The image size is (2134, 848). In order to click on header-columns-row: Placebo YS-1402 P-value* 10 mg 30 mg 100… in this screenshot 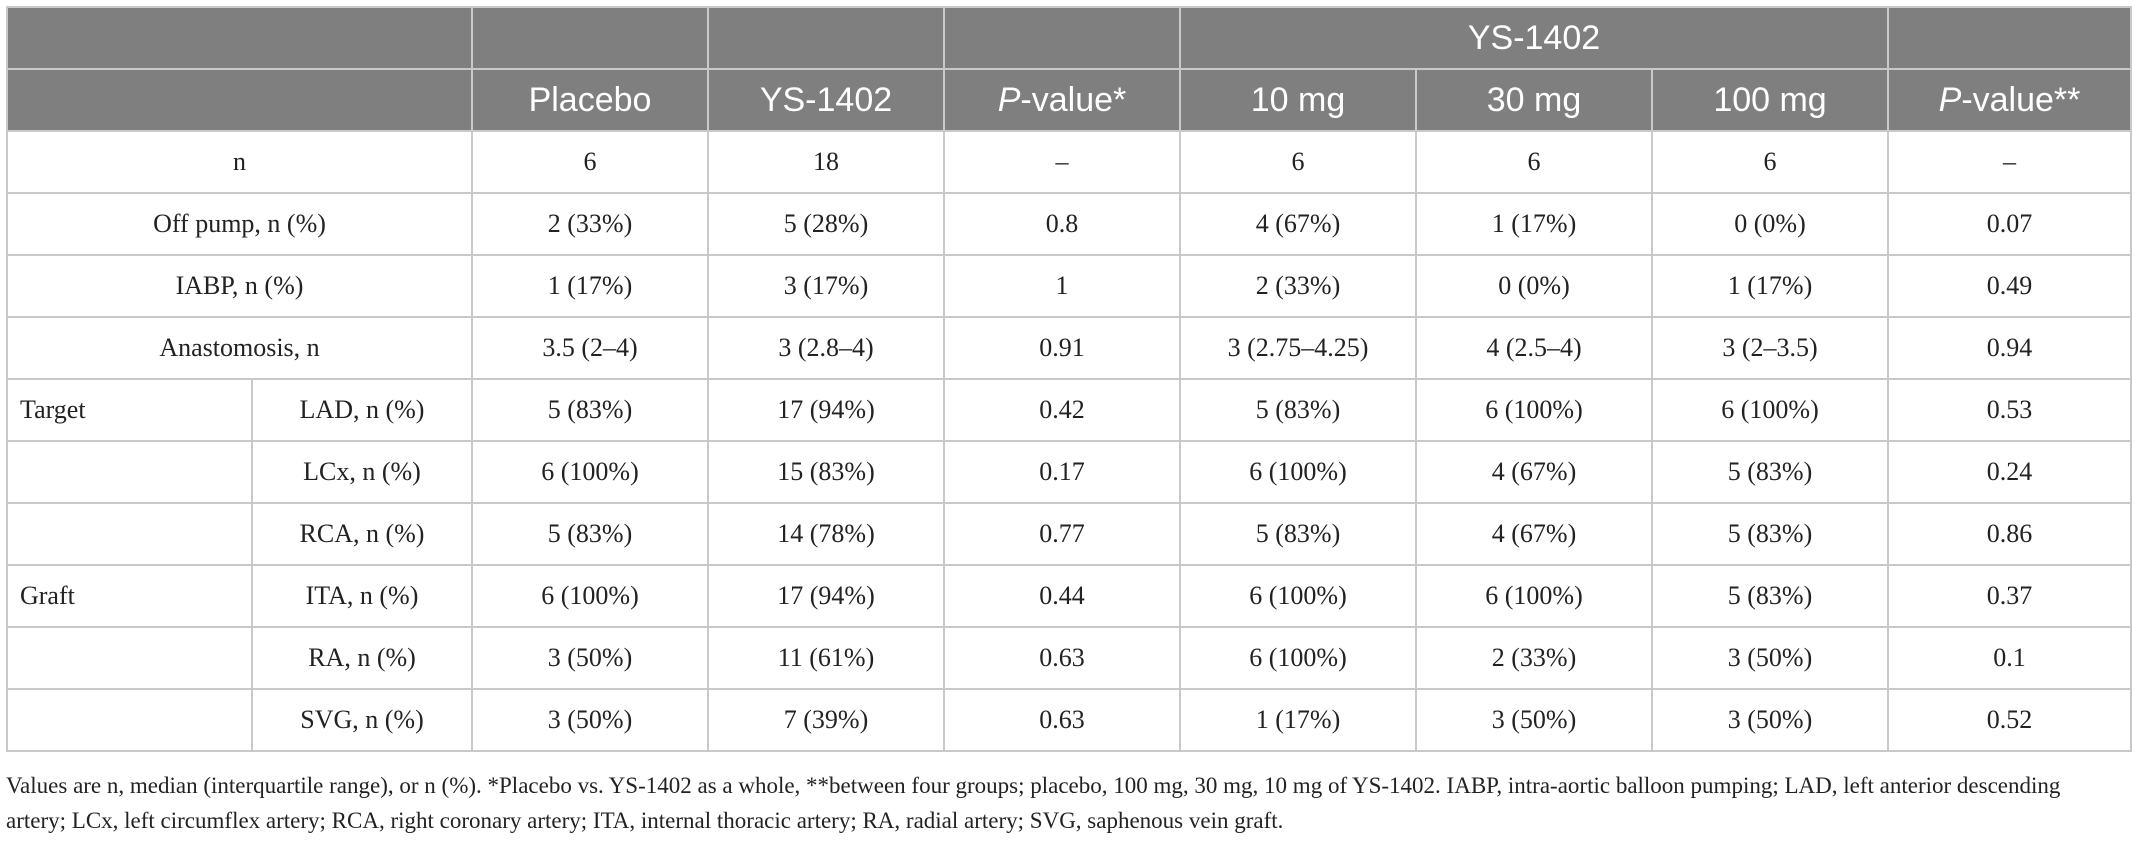, I will do `click(1069, 100)`.